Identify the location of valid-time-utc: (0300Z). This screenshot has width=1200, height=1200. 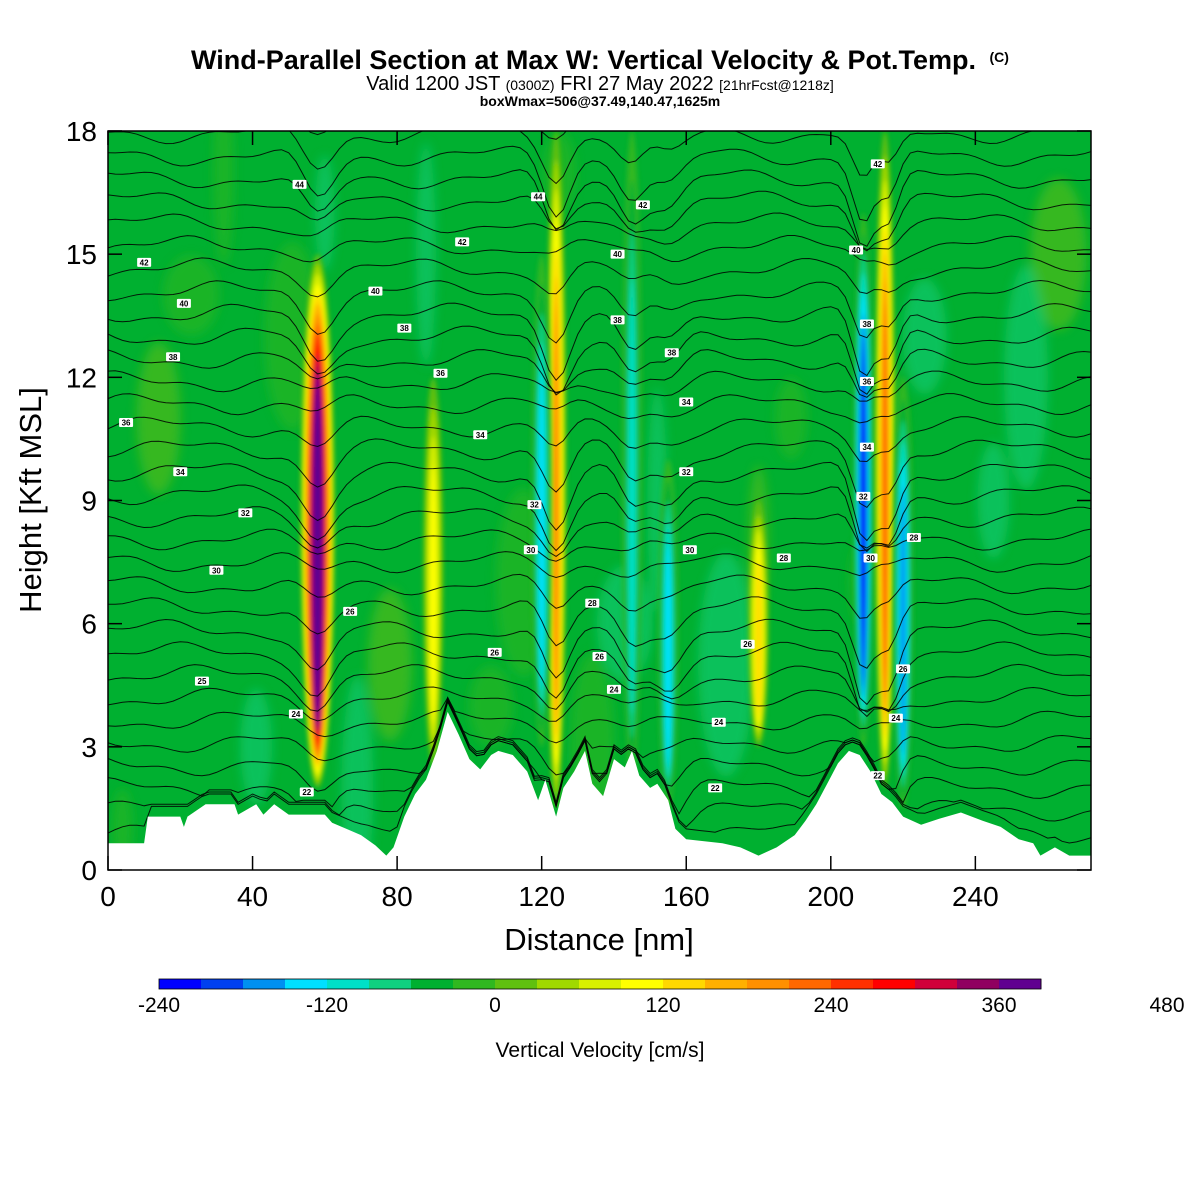
(530, 85).